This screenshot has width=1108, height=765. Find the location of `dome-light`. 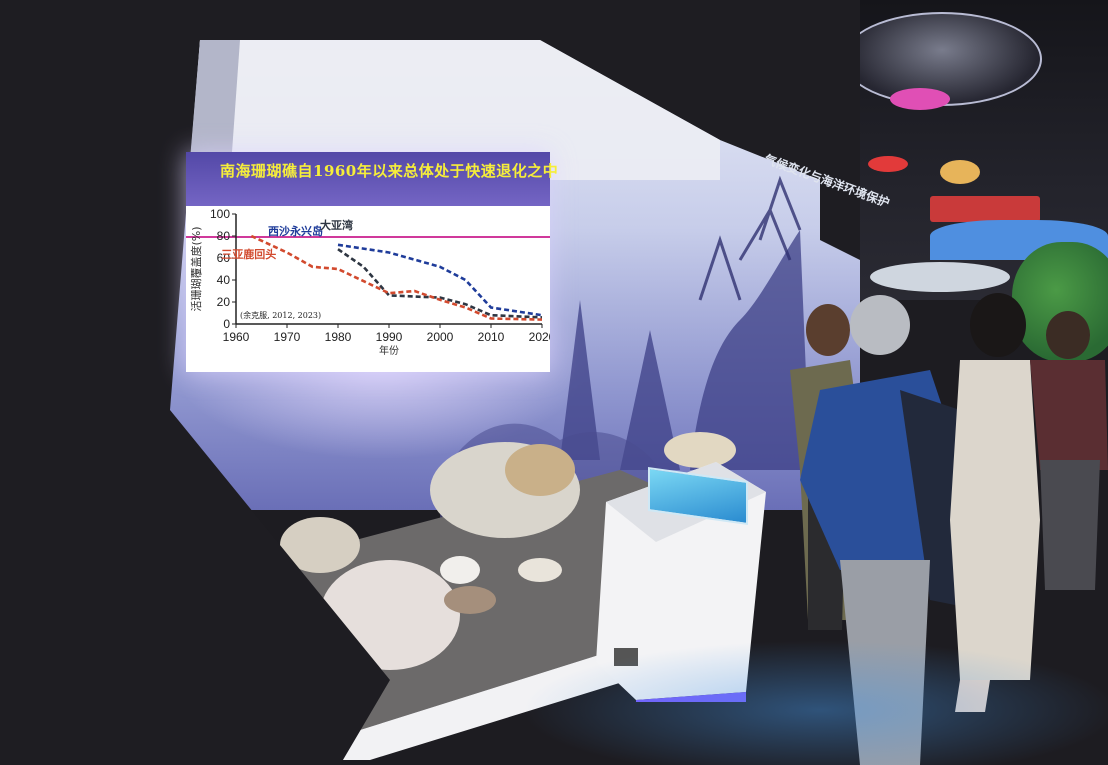

dome-light is located at coordinates (942, 59).